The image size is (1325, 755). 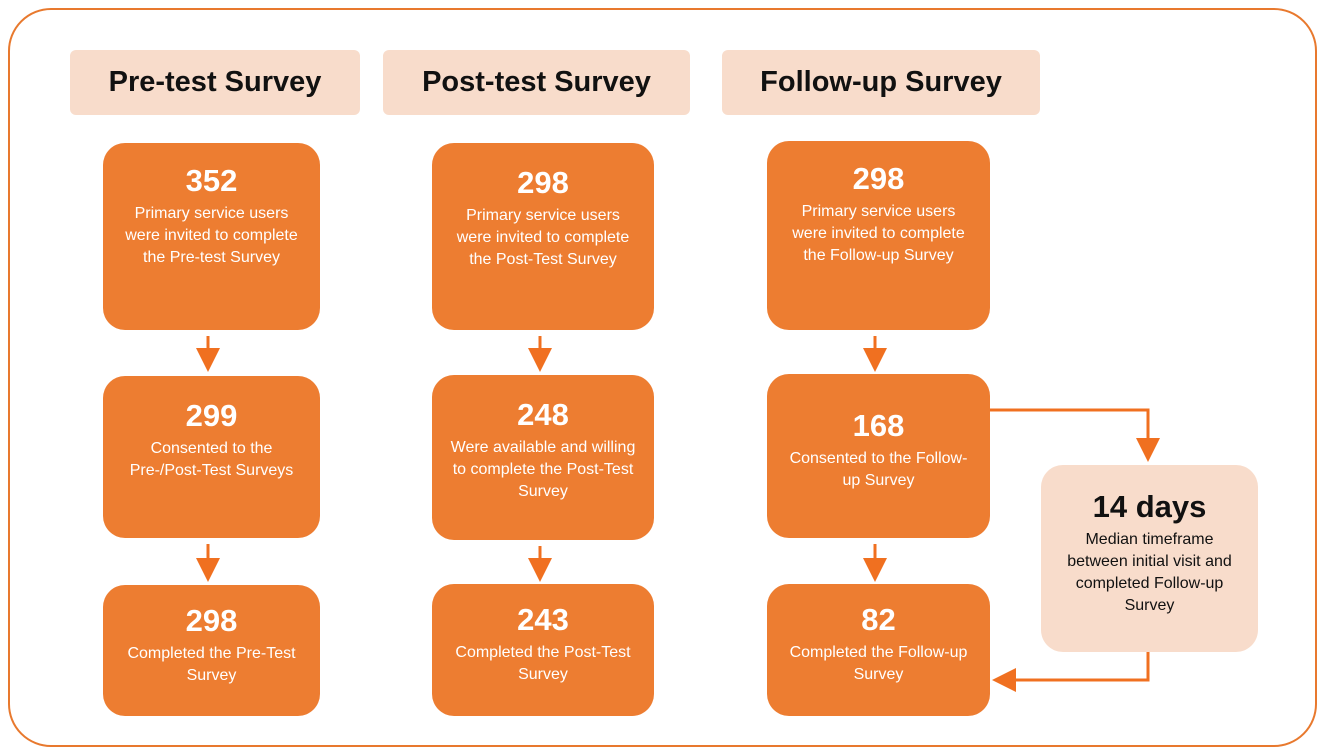 I want to click on duration: 14 days, so click(x=1149, y=506).